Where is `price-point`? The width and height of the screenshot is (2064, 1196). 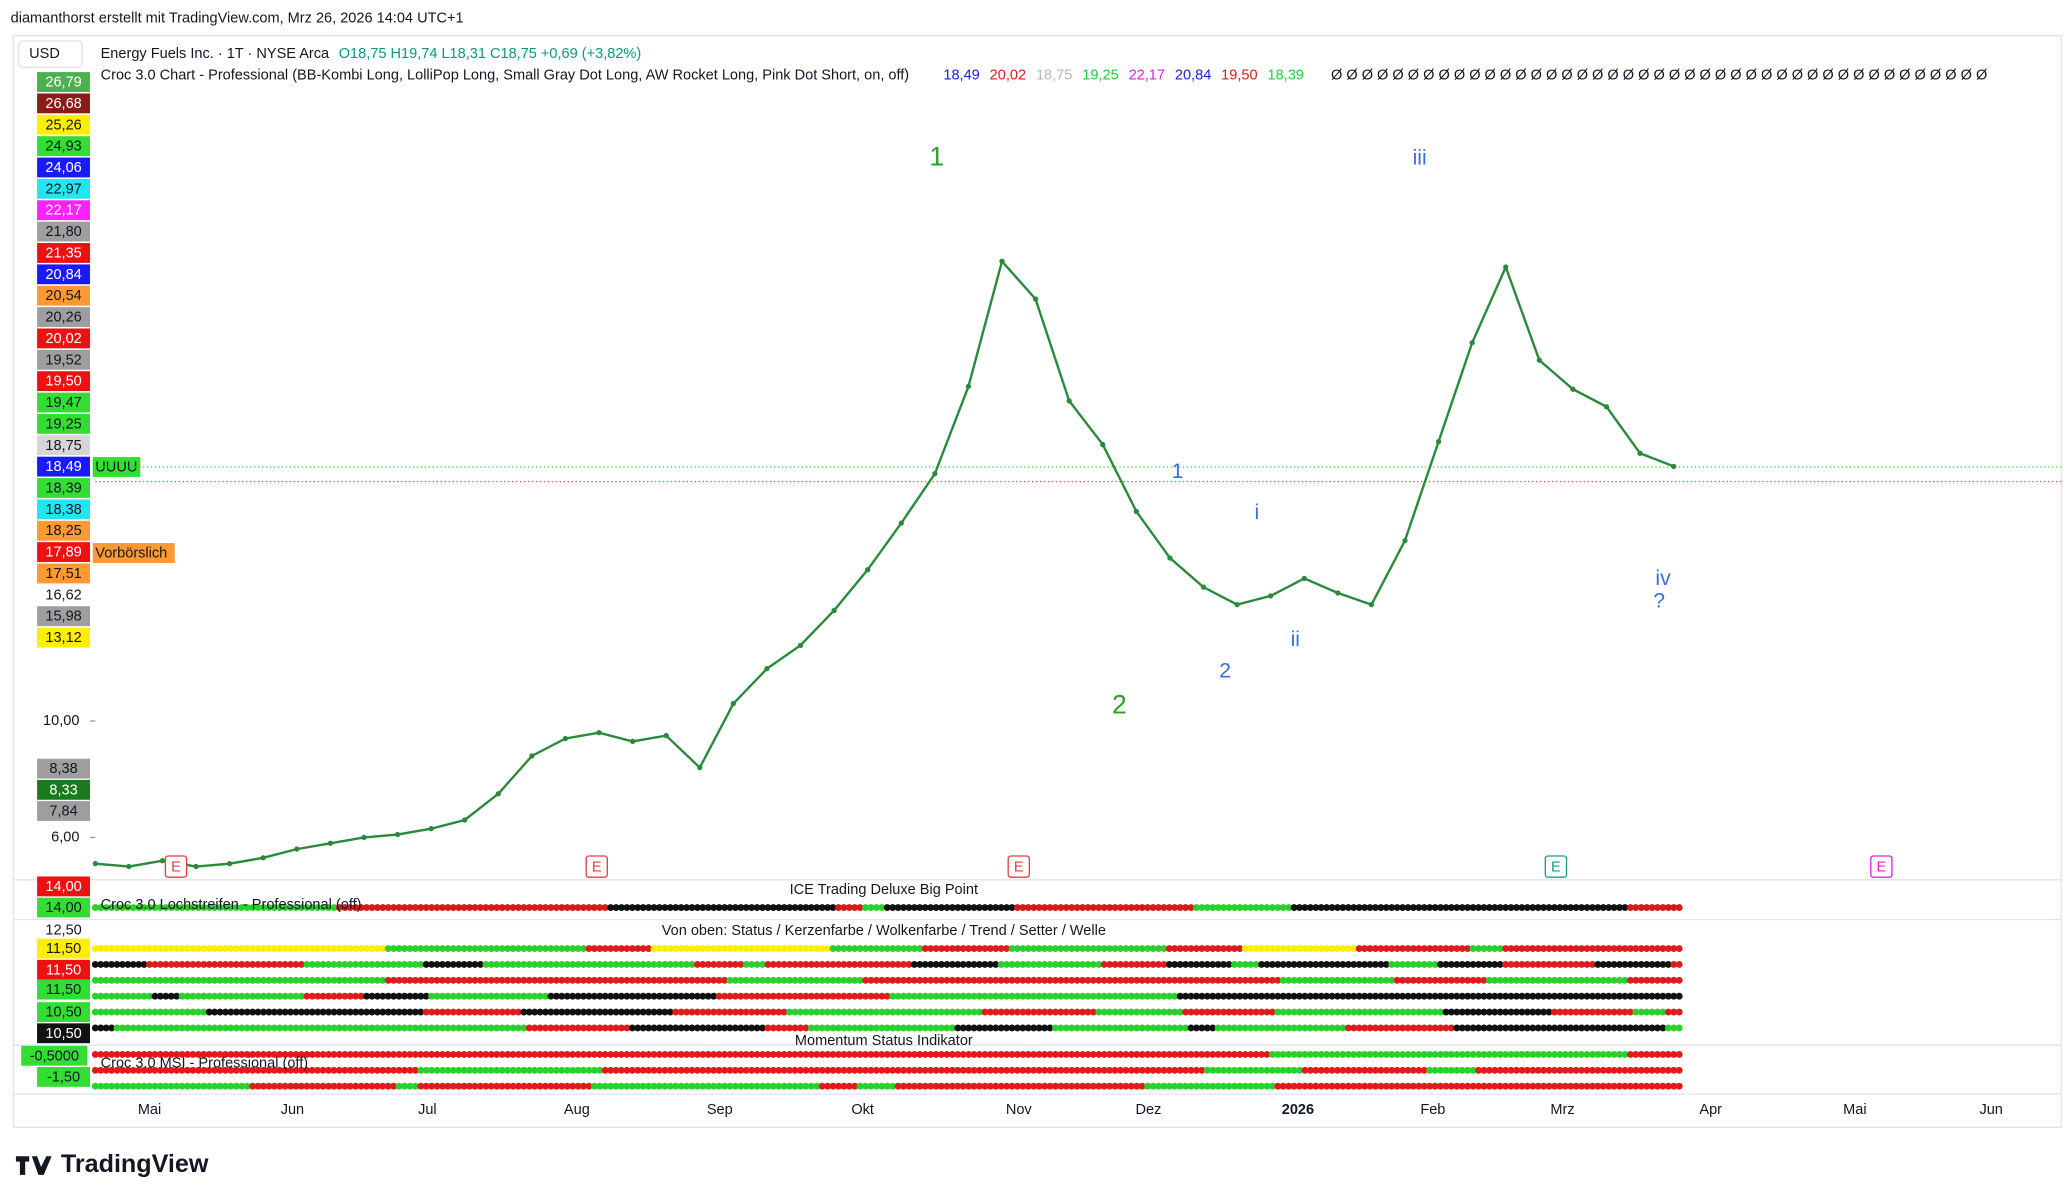 price-point is located at coordinates (330, 843).